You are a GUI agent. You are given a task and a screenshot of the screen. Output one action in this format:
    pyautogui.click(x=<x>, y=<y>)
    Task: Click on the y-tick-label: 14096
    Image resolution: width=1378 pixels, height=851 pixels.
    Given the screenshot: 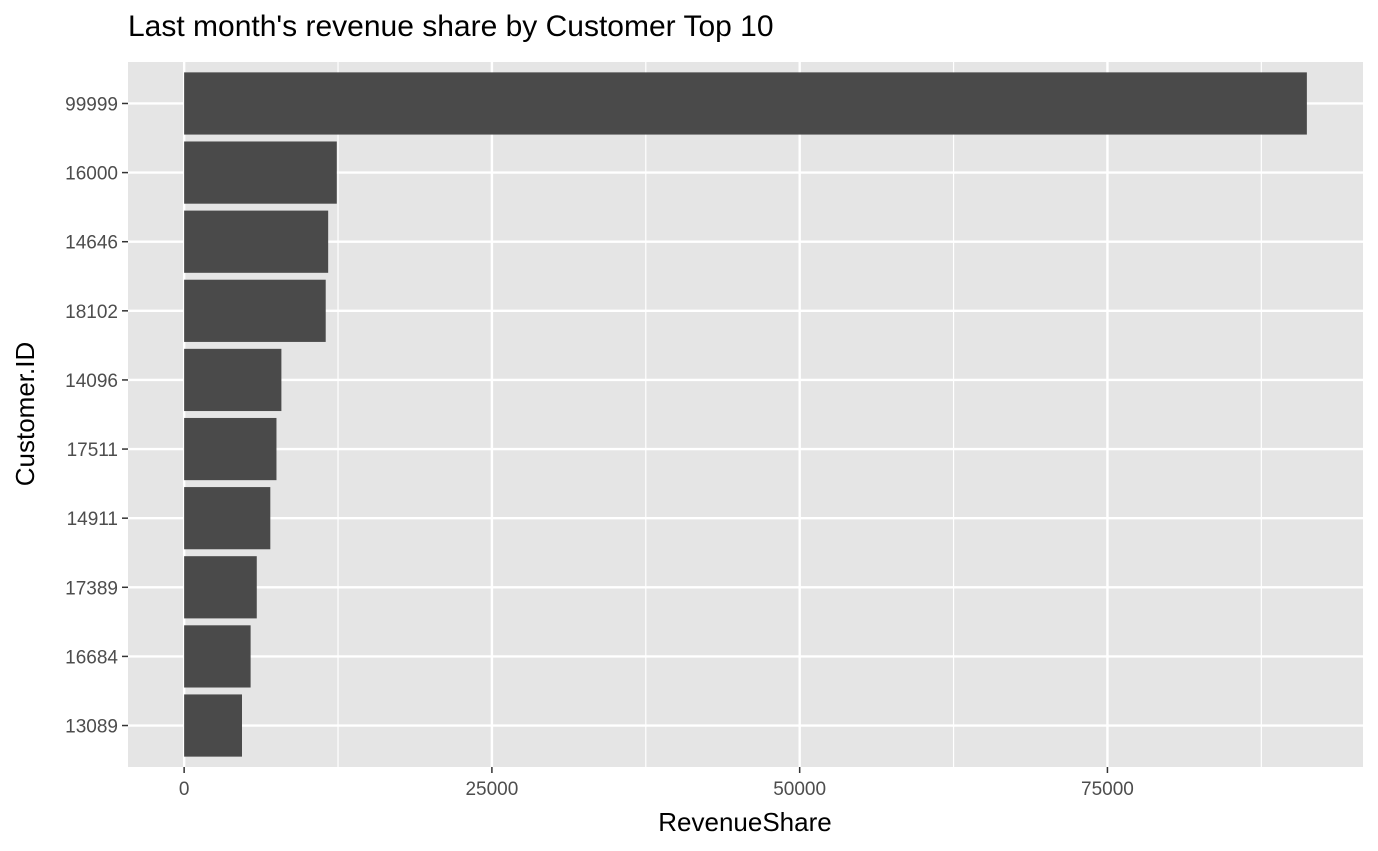 What is the action you would take?
    pyautogui.click(x=91, y=381)
    